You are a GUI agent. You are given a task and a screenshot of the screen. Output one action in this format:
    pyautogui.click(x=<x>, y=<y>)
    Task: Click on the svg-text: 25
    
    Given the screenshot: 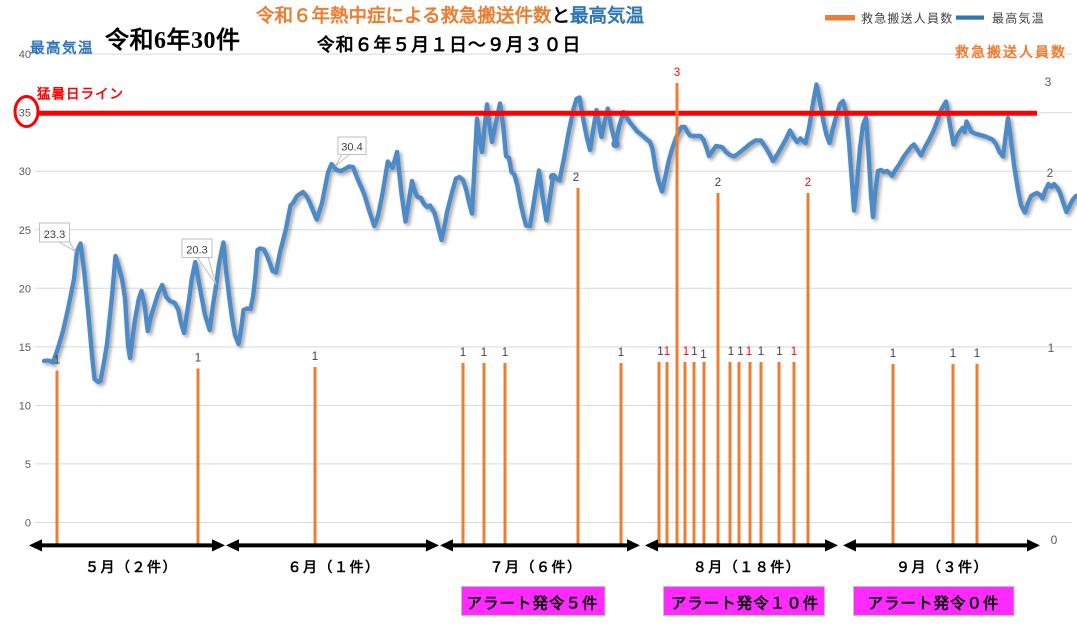 What is the action you would take?
    pyautogui.click(x=25, y=231)
    